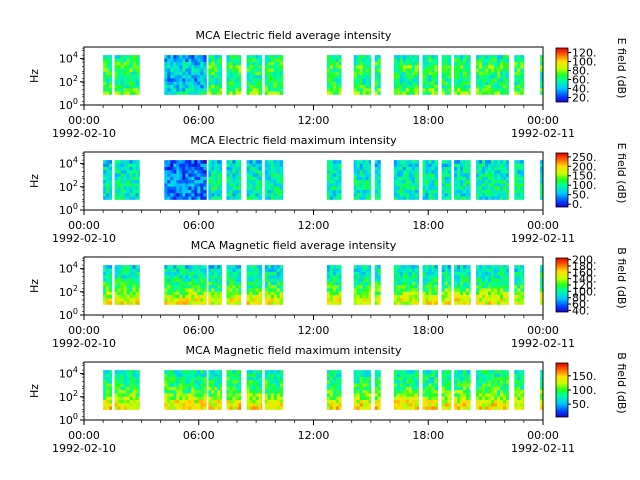  I want to click on y-tick-exponent: 4, so click(75, 160).